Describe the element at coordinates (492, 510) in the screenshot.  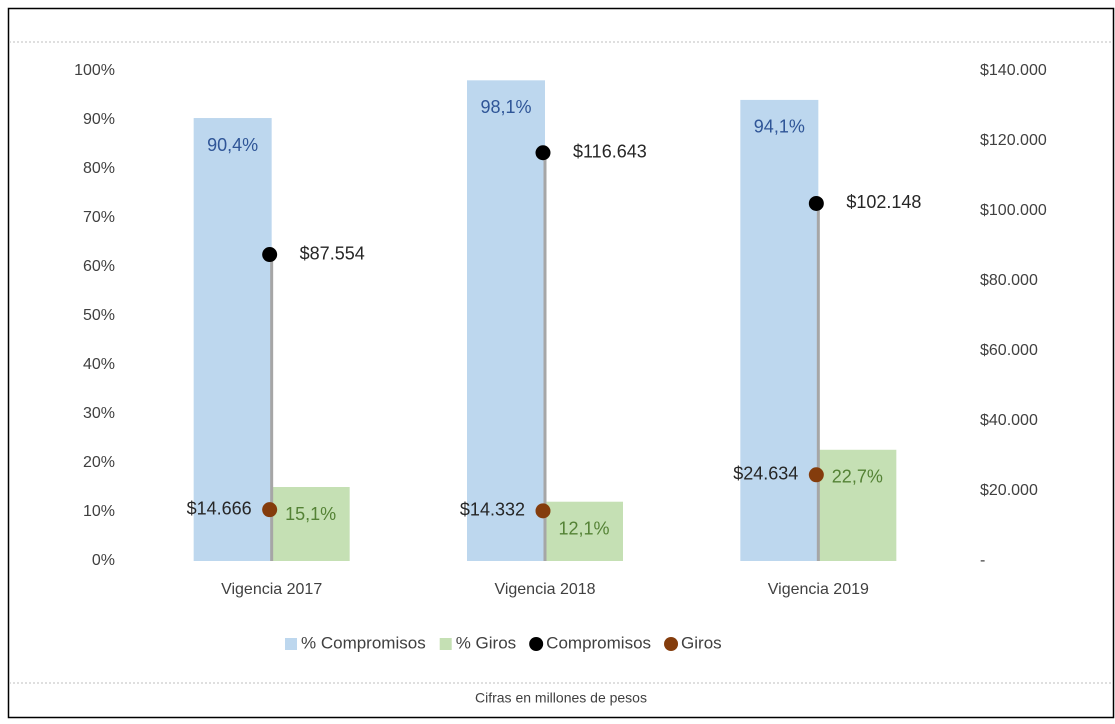
I see `data-label: $14.332` at that location.